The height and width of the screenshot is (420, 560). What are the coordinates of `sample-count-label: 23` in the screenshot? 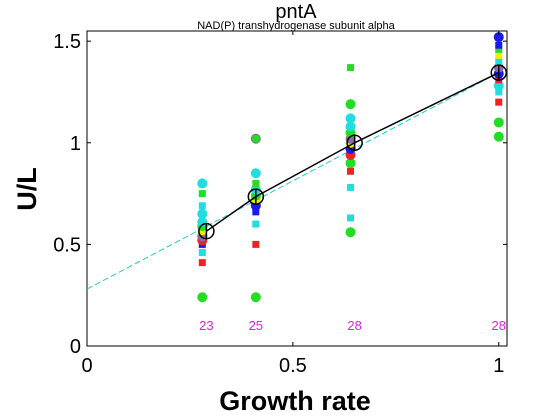 It's located at (206, 325).